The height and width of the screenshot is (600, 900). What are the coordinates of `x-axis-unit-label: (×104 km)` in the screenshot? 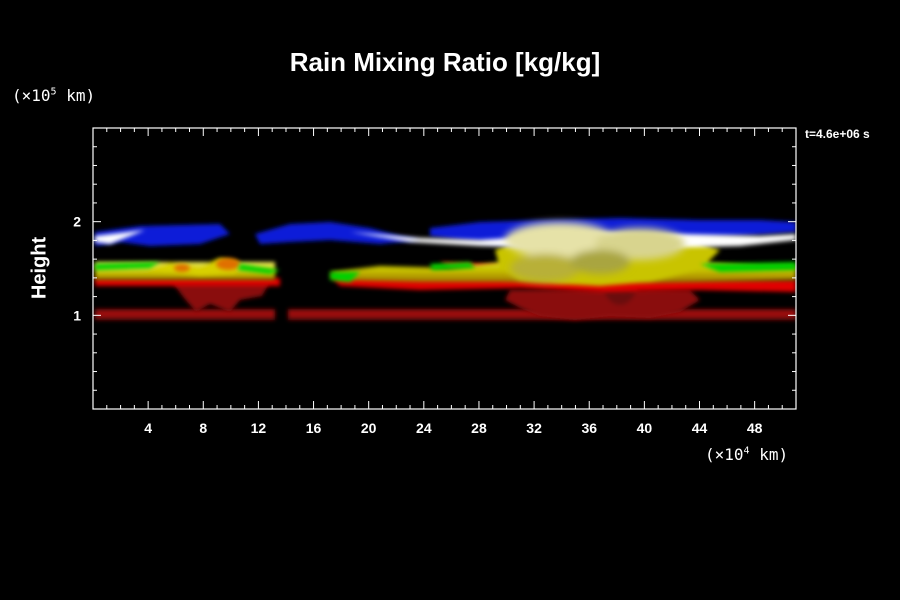 It's located at (747, 454).